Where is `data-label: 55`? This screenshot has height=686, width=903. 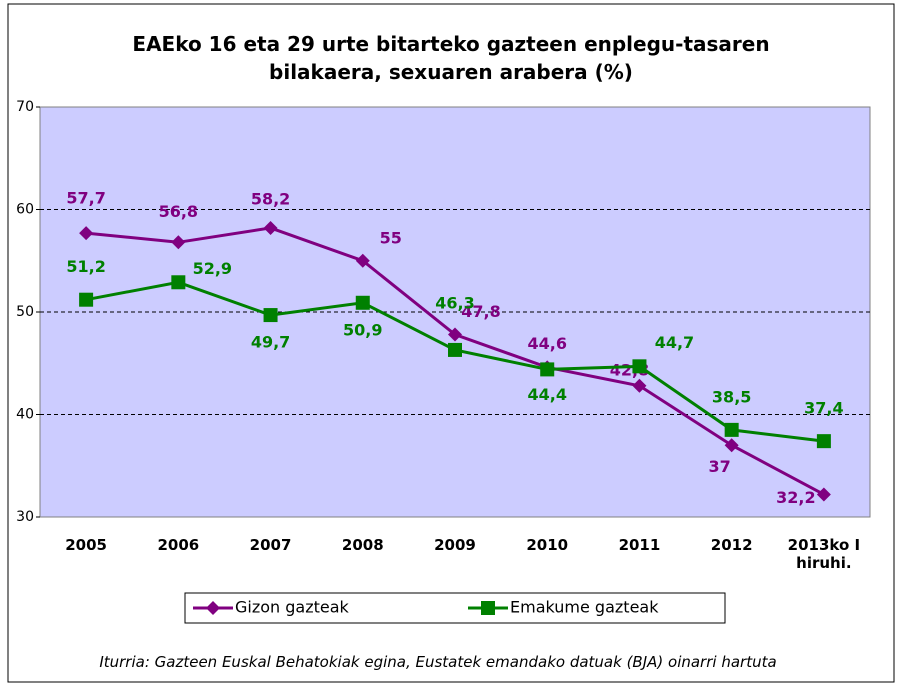 data-label: 55 is located at coordinates (391, 237).